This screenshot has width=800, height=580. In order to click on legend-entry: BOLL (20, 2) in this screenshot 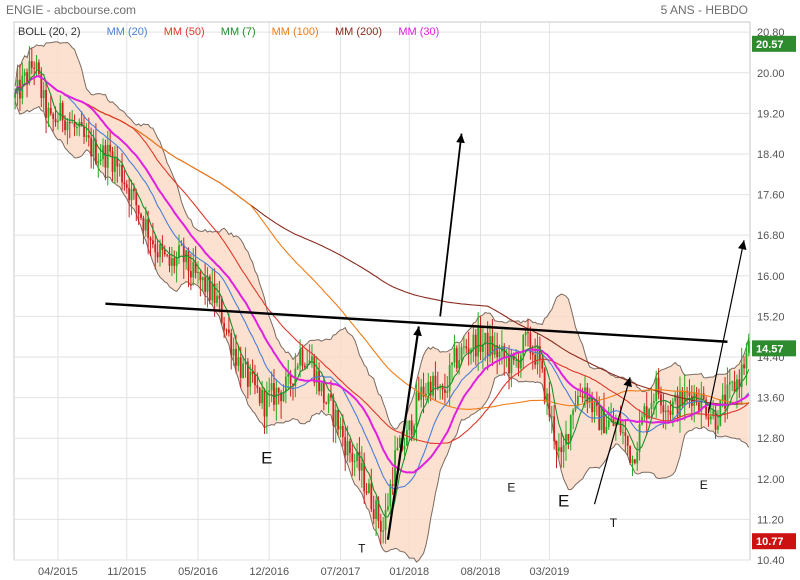, I will do `click(49, 32)`.